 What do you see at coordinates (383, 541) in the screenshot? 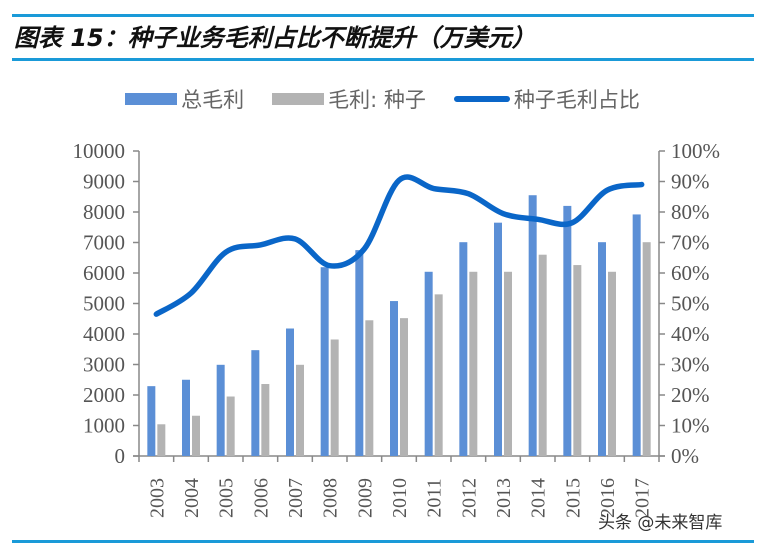
I see `bottom-rule` at bounding box center [383, 541].